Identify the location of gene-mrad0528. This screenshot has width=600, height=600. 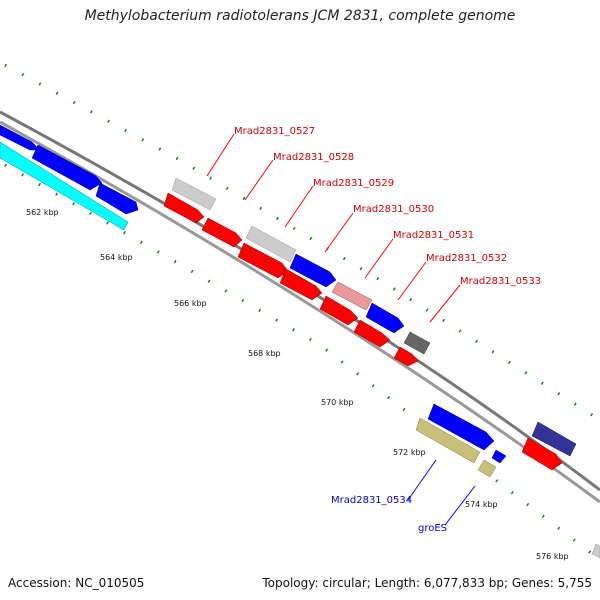
(271, 244).